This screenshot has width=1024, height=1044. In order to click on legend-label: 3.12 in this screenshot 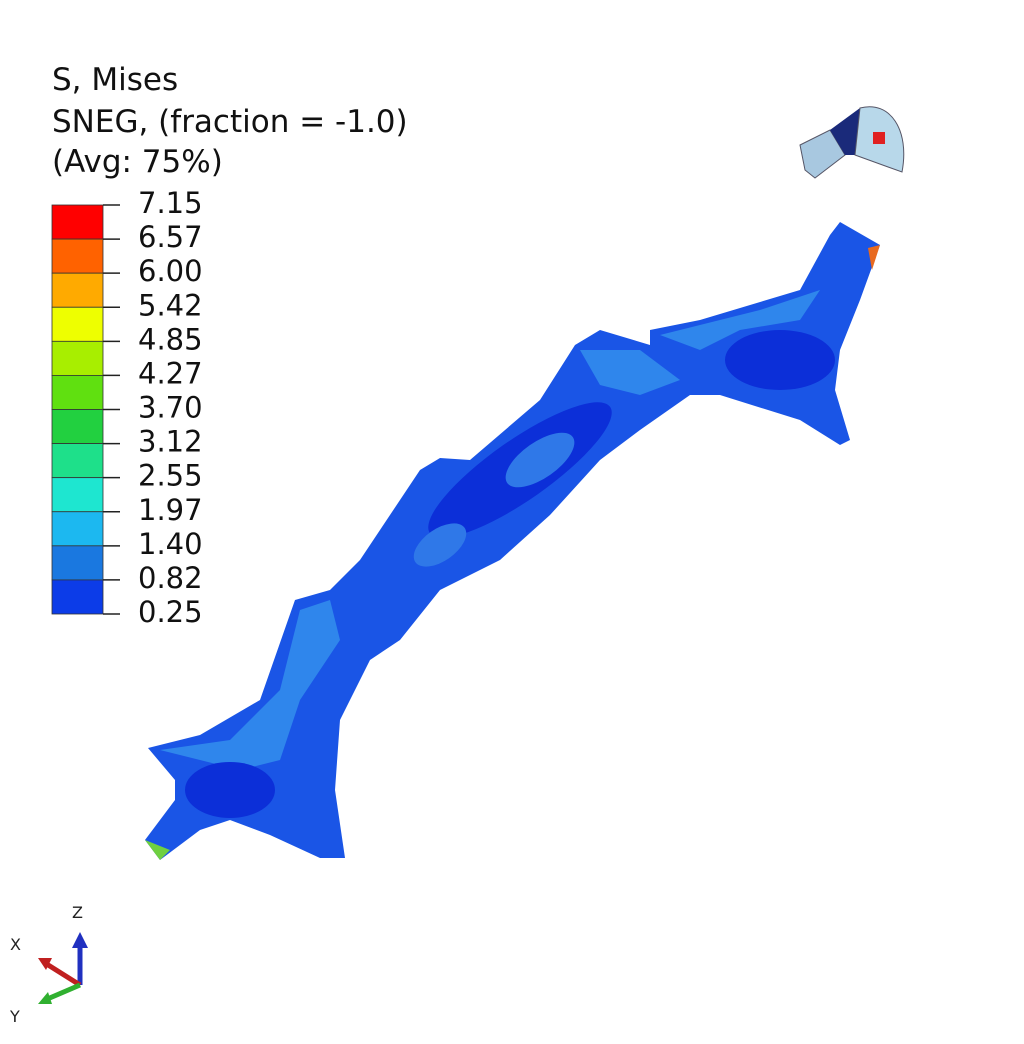, I will do `click(170, 442)`.